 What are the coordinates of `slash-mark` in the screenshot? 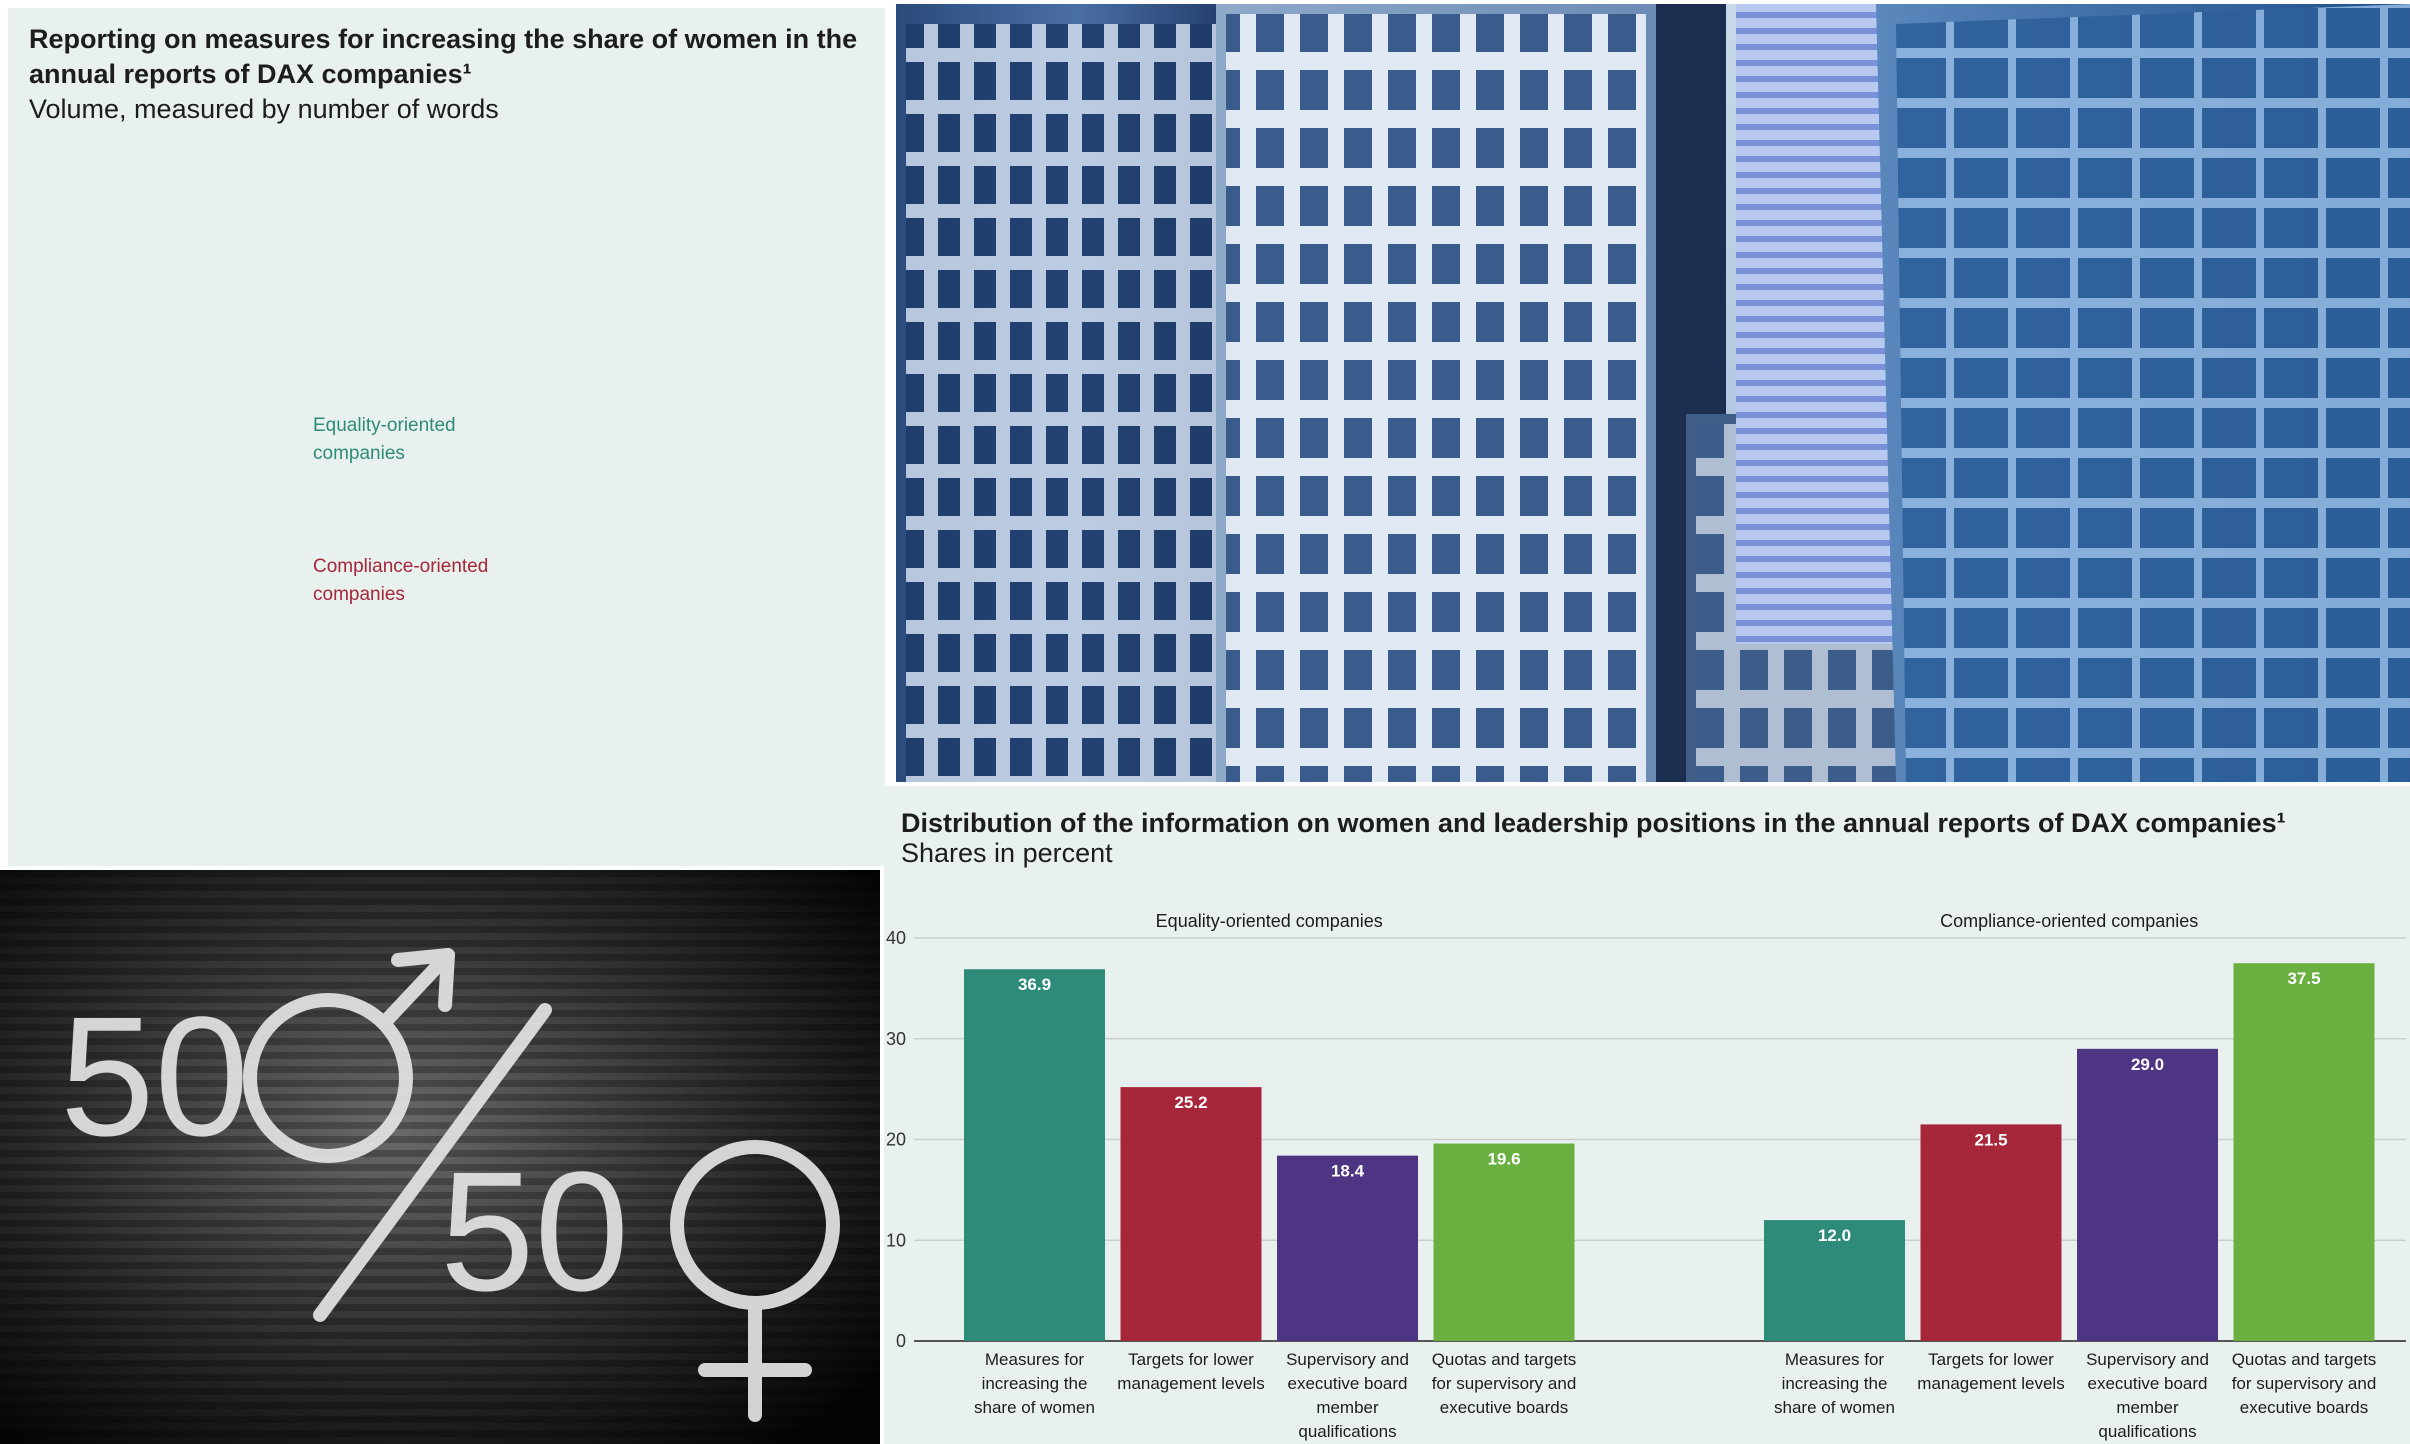 It's located at (432, 1162).